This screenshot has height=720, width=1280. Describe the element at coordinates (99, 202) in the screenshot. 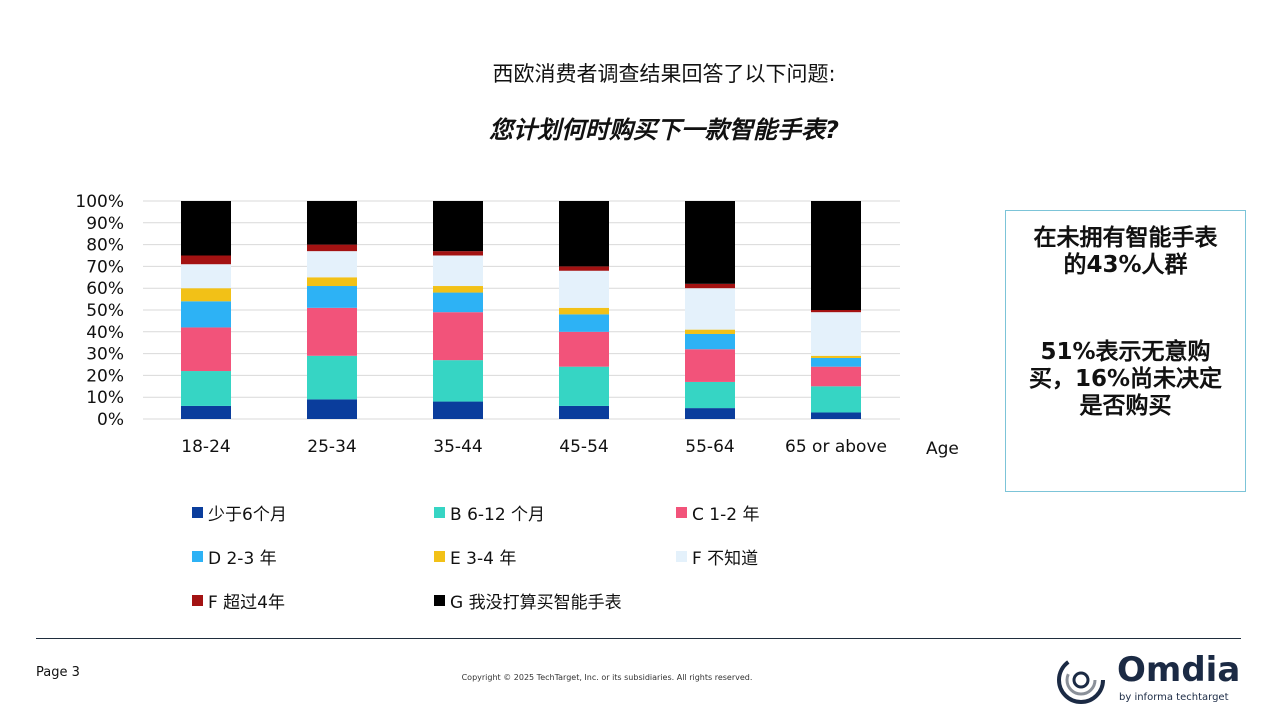

I see `y-tick-label: 100%` at that location.